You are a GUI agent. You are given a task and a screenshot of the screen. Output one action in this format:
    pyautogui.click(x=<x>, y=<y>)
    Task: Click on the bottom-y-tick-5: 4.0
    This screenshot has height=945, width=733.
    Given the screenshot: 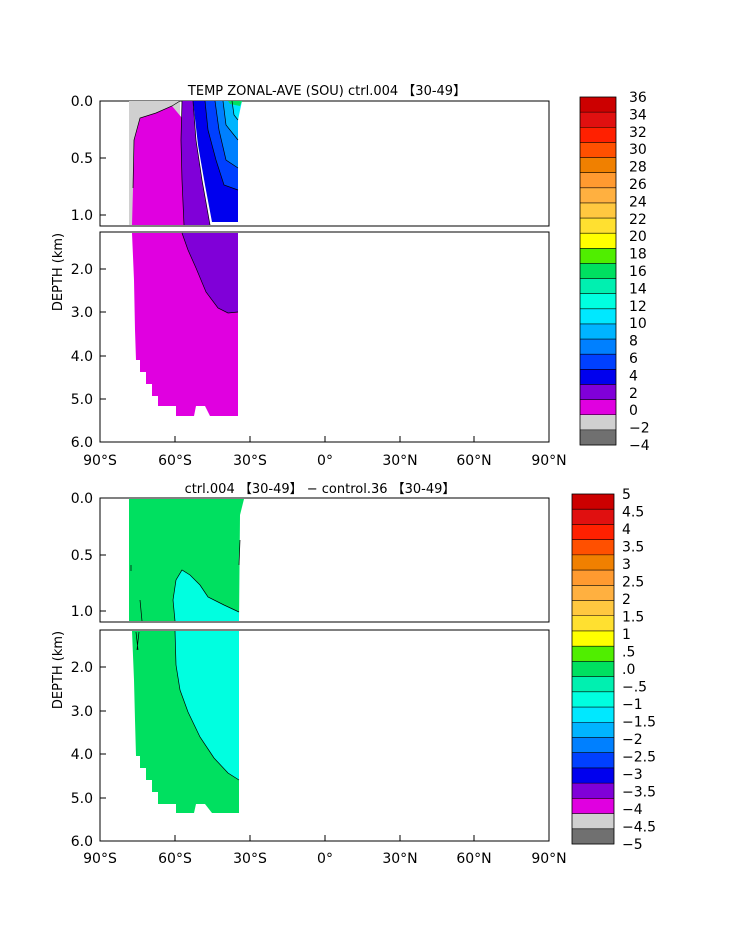 What is the action you would take?
    pyautogui.click(x=82, y=755)
    